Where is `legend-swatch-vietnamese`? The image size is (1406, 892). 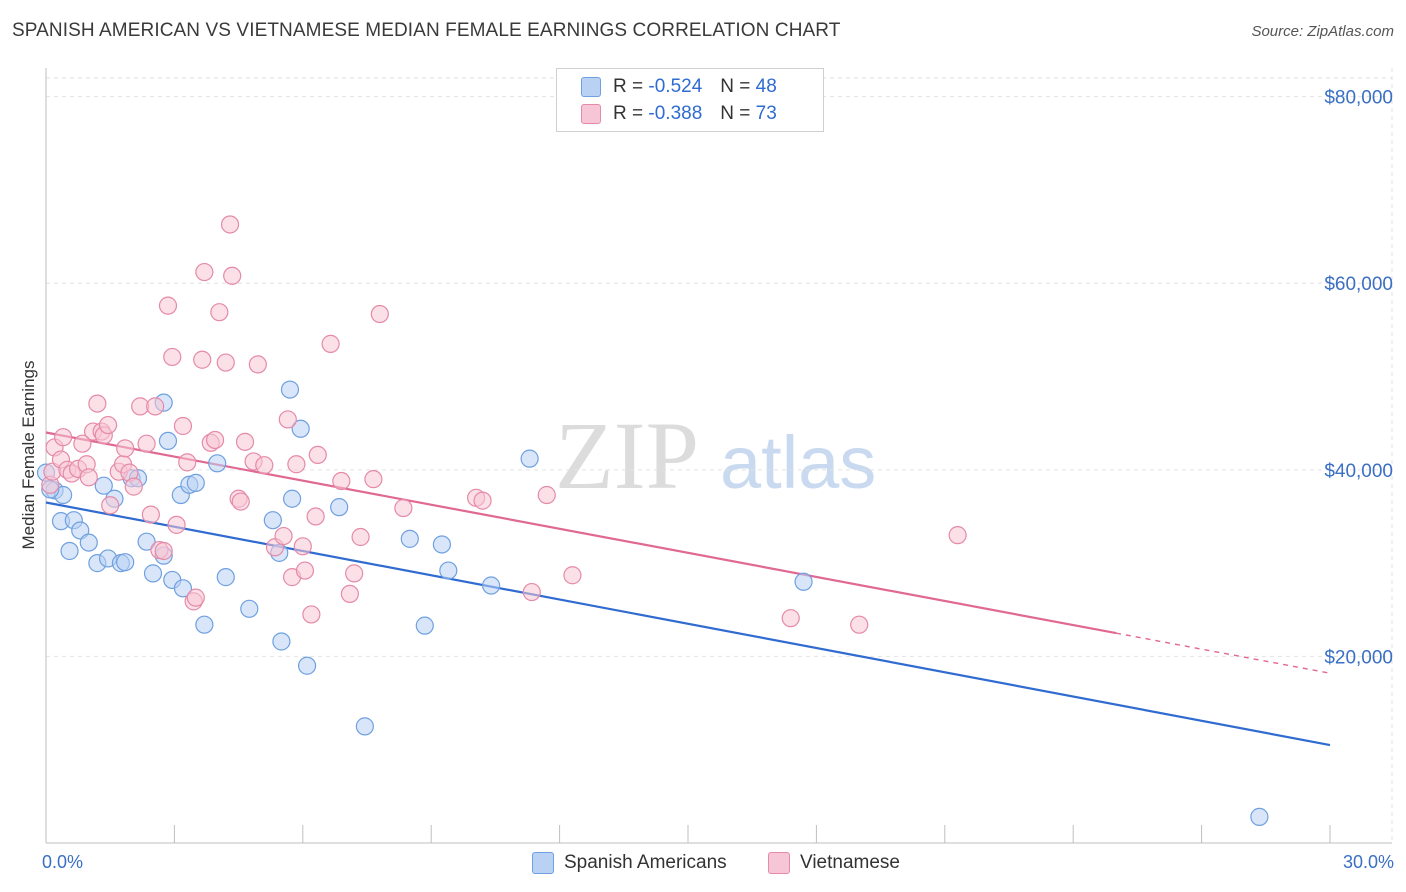 legend-swatch-vietnamese is located at coordinates (591, 114).